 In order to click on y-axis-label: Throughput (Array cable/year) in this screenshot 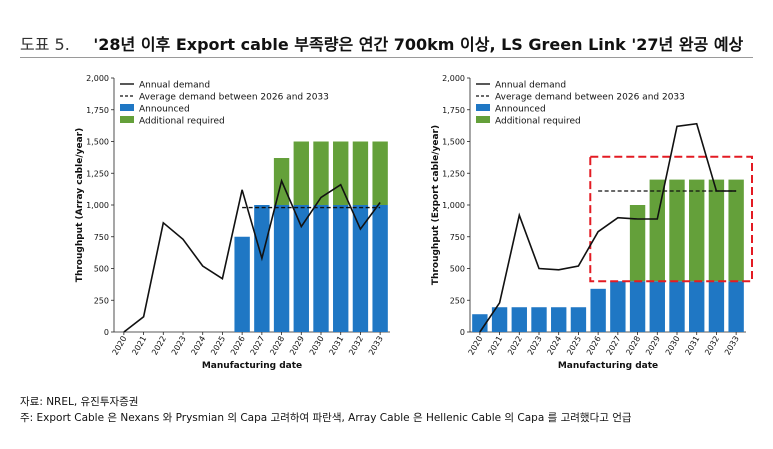, I will do `click(80, 205)`.